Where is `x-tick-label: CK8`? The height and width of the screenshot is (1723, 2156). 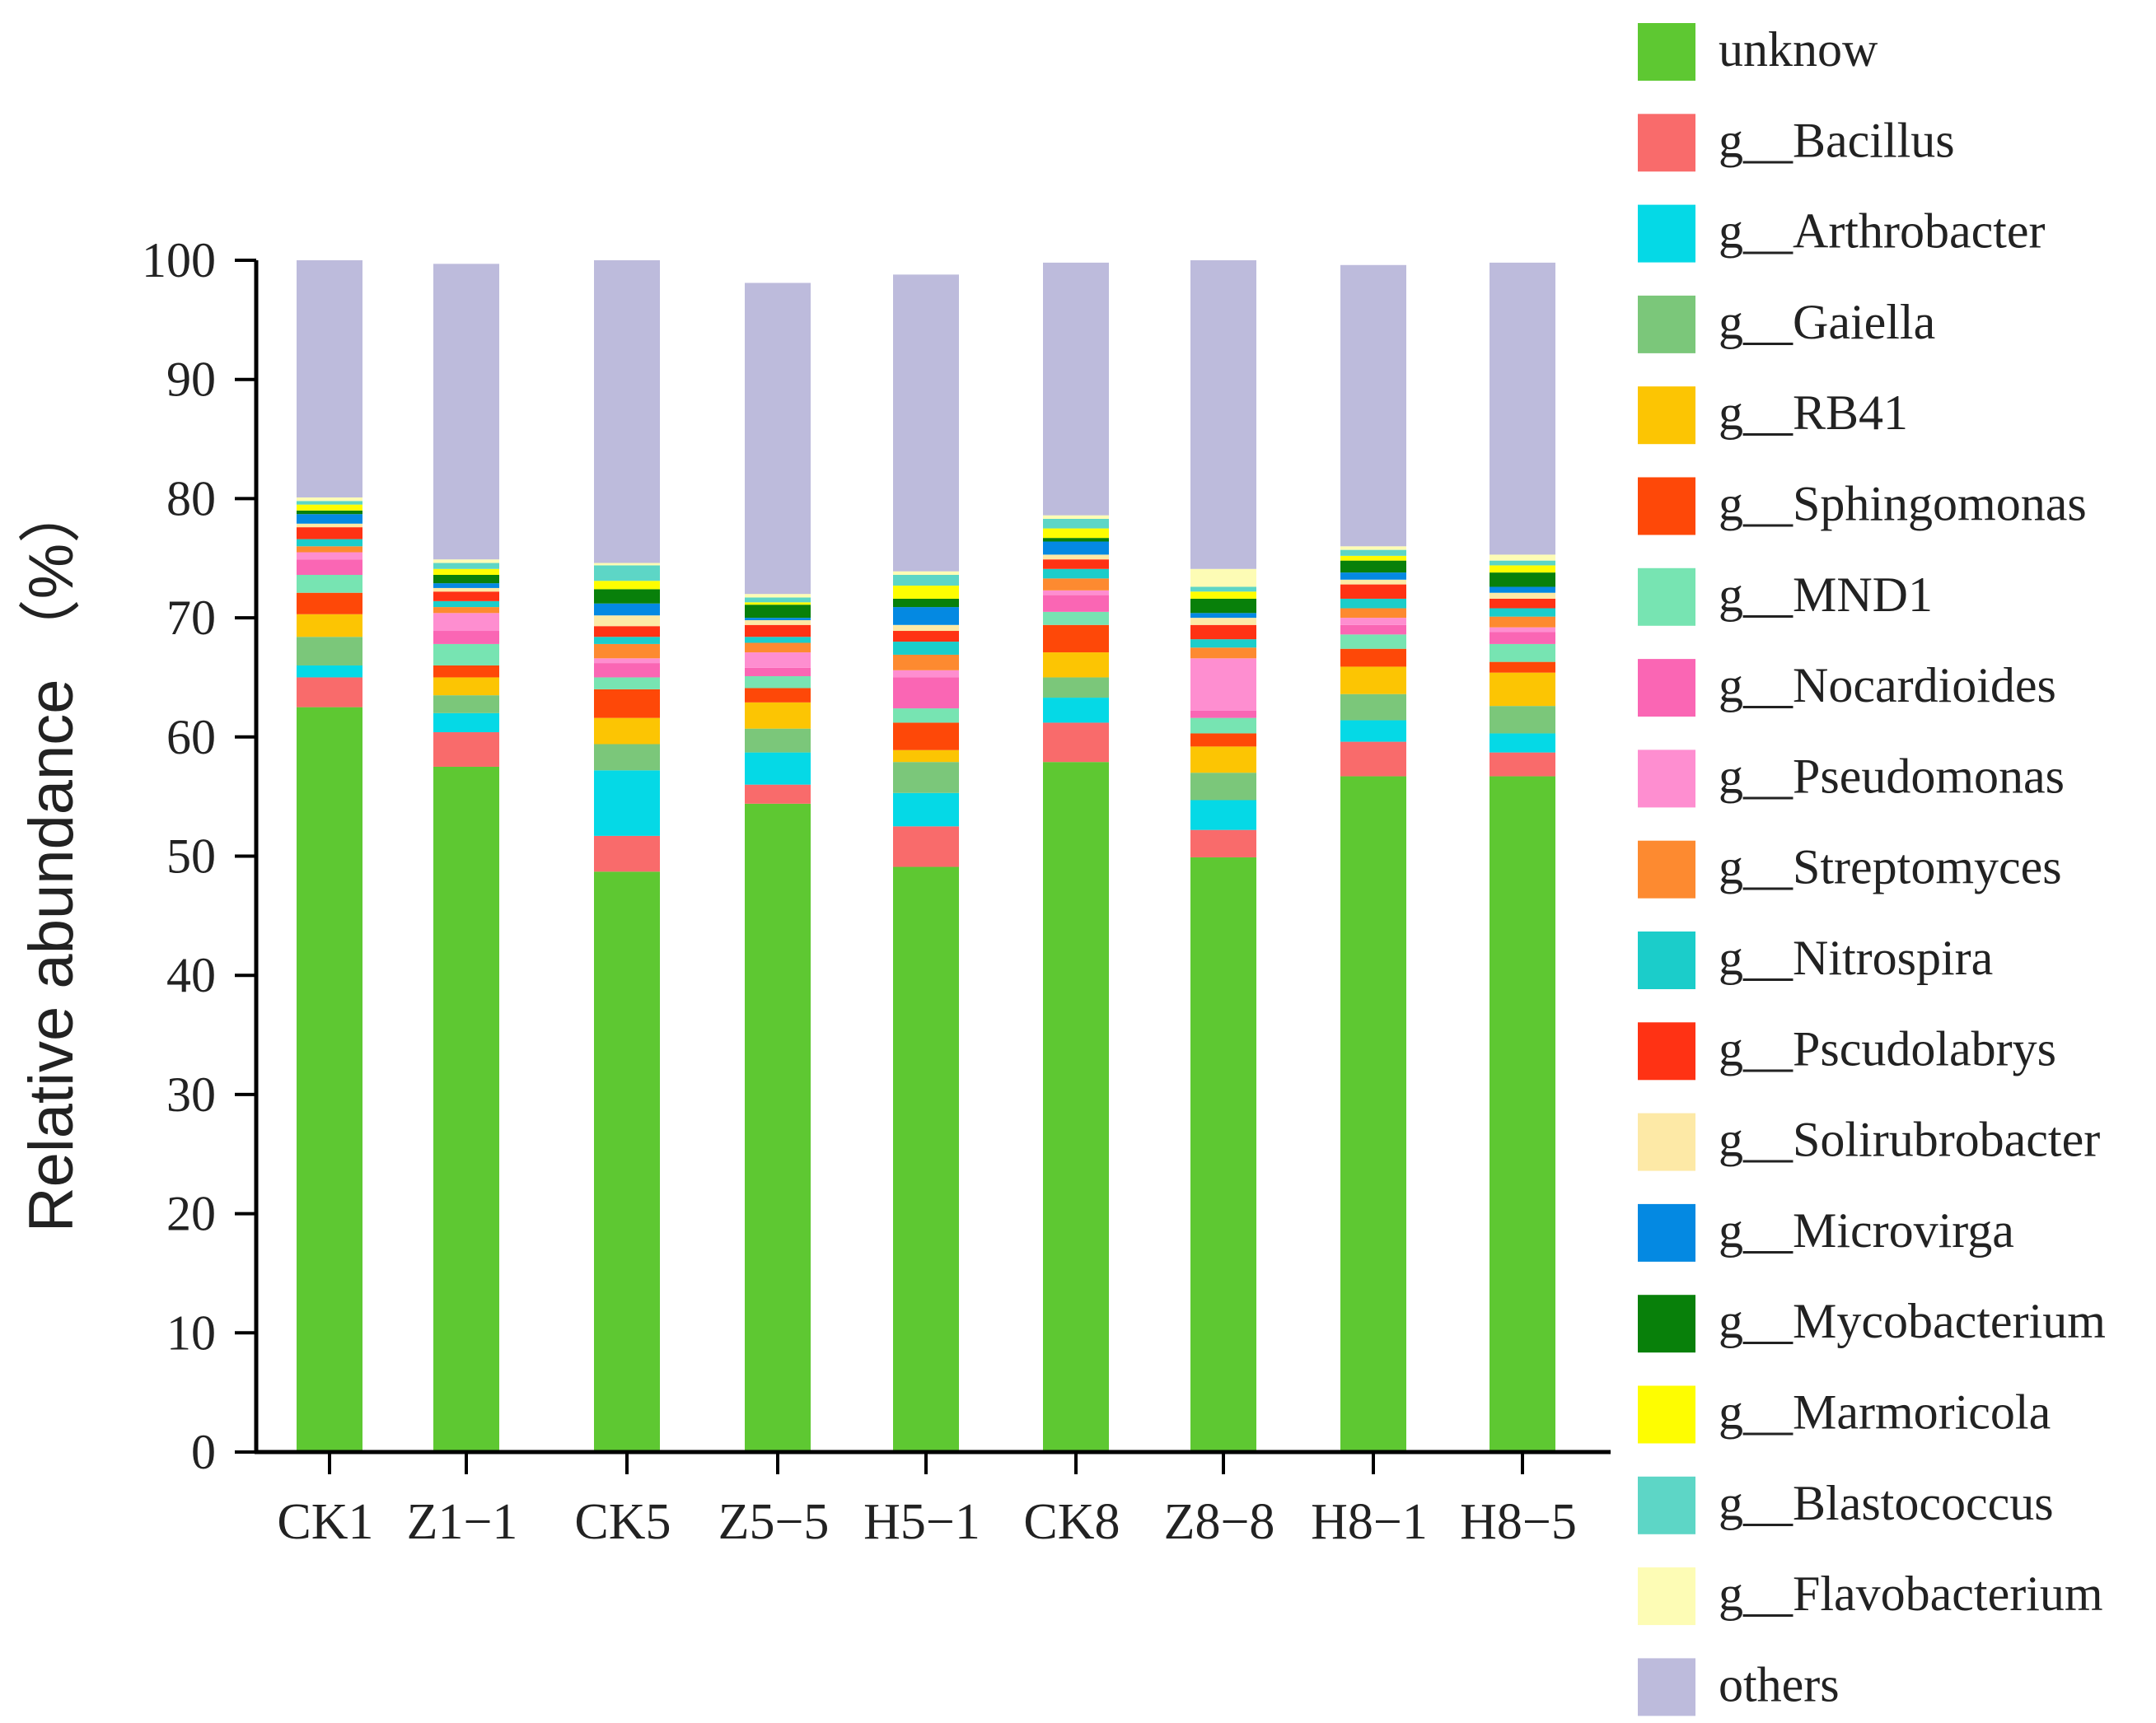 x-tick-label: CK8 is located at coordinates (1071, 1522).